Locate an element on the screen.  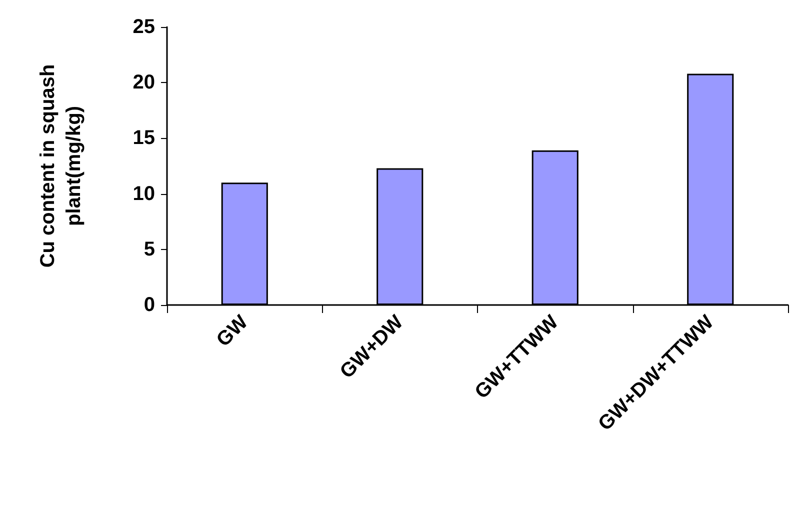
x-tick-label: GW is located at coordinates (232, 331).